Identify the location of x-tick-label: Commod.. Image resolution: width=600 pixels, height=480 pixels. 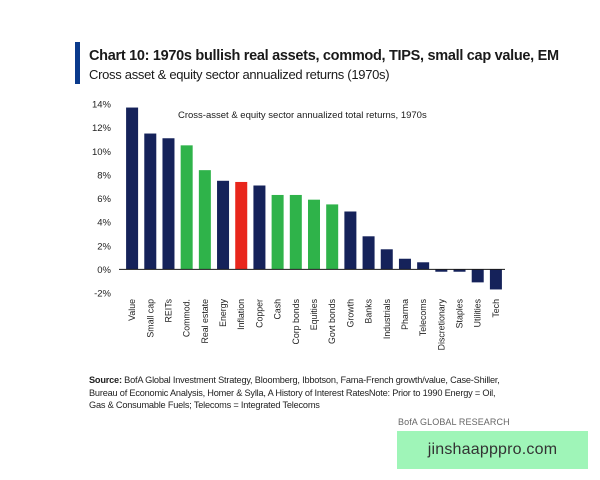
(187, 318).